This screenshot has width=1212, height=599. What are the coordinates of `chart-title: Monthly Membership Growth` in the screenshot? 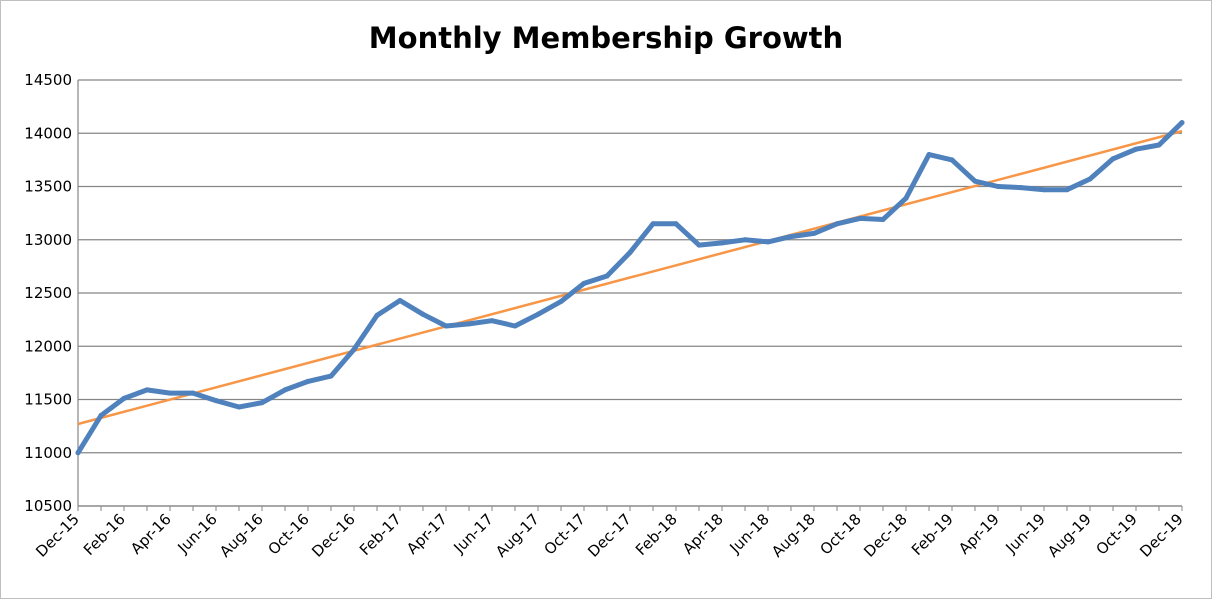 It's located at (606, 38).